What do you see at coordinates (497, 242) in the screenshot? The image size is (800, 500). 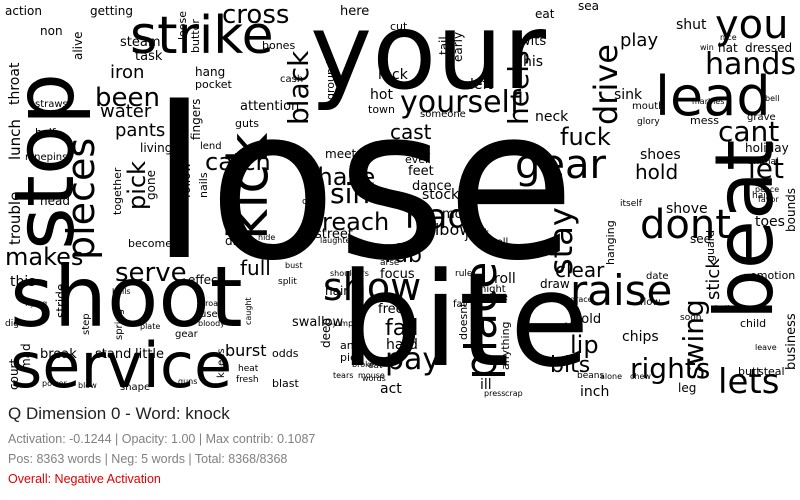 I see `cloud-word: shell` at bounding box center [497, 242].